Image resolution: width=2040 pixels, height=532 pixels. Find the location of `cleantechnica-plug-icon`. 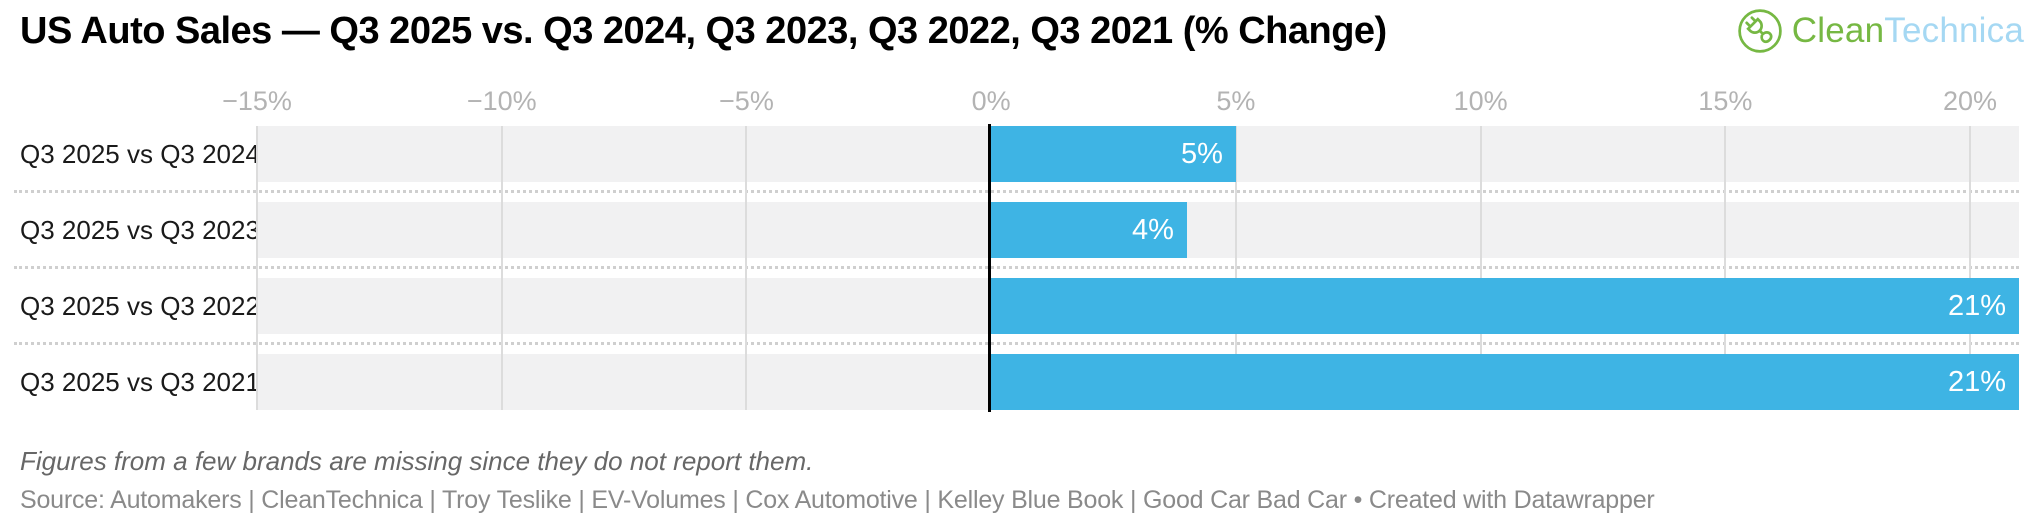

cleantechnica-plug-icon is located at coordinates (1760, 31).